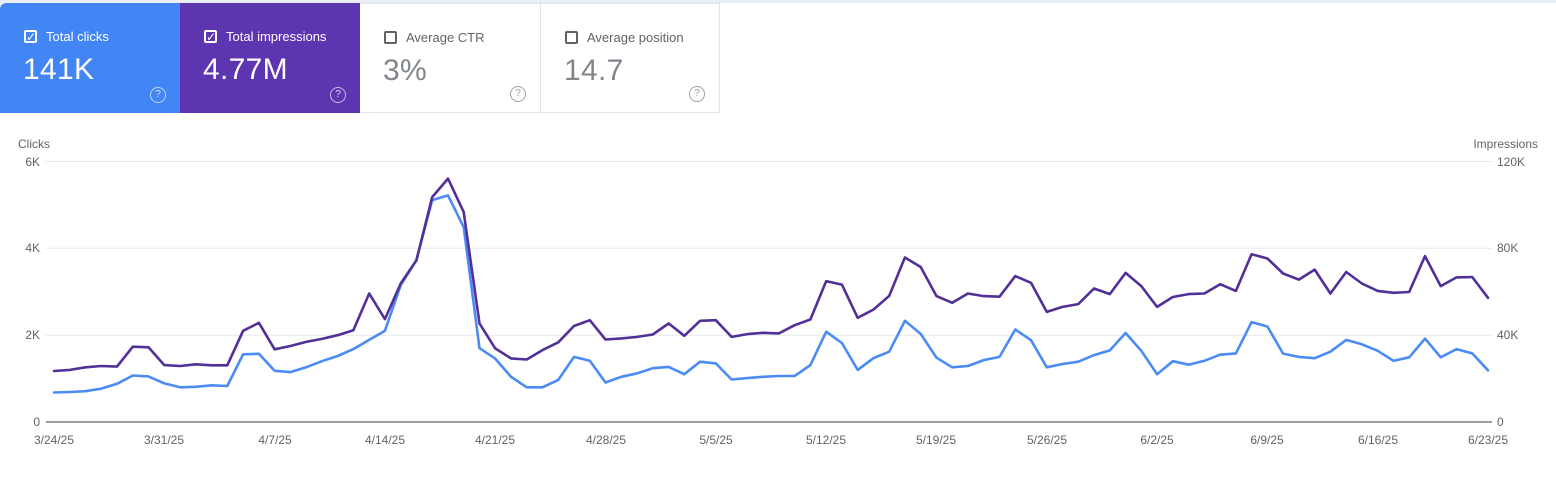 This screenshot has width=1556, height=477. Describe the element at coordinates (32, 335) in the screenshot. I see `left-axis-tick-label: 2K` at that location.